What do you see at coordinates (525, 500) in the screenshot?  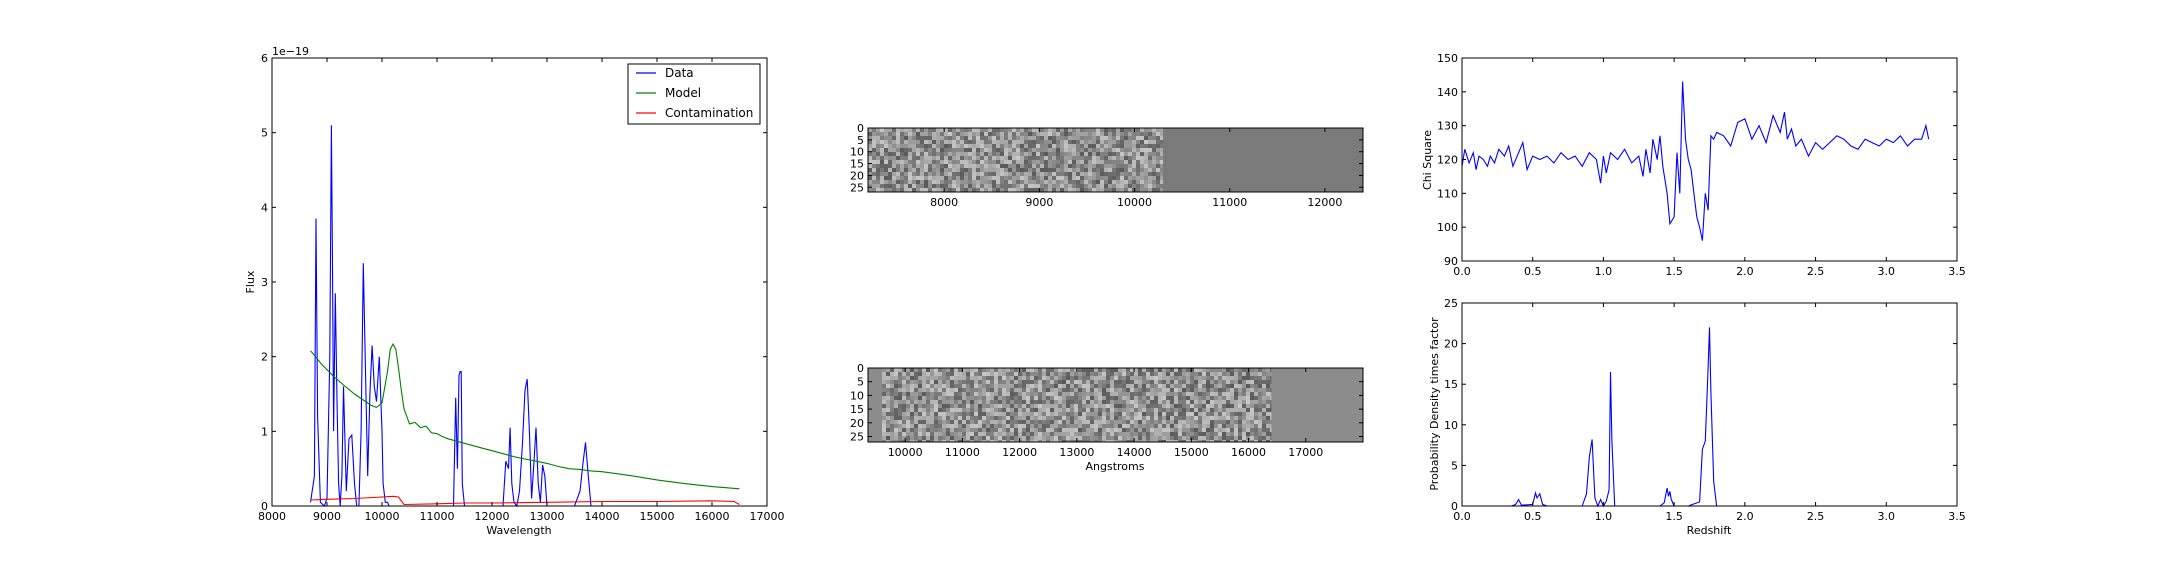 I see `series-line-contamination` at bounding box center [525, 500].